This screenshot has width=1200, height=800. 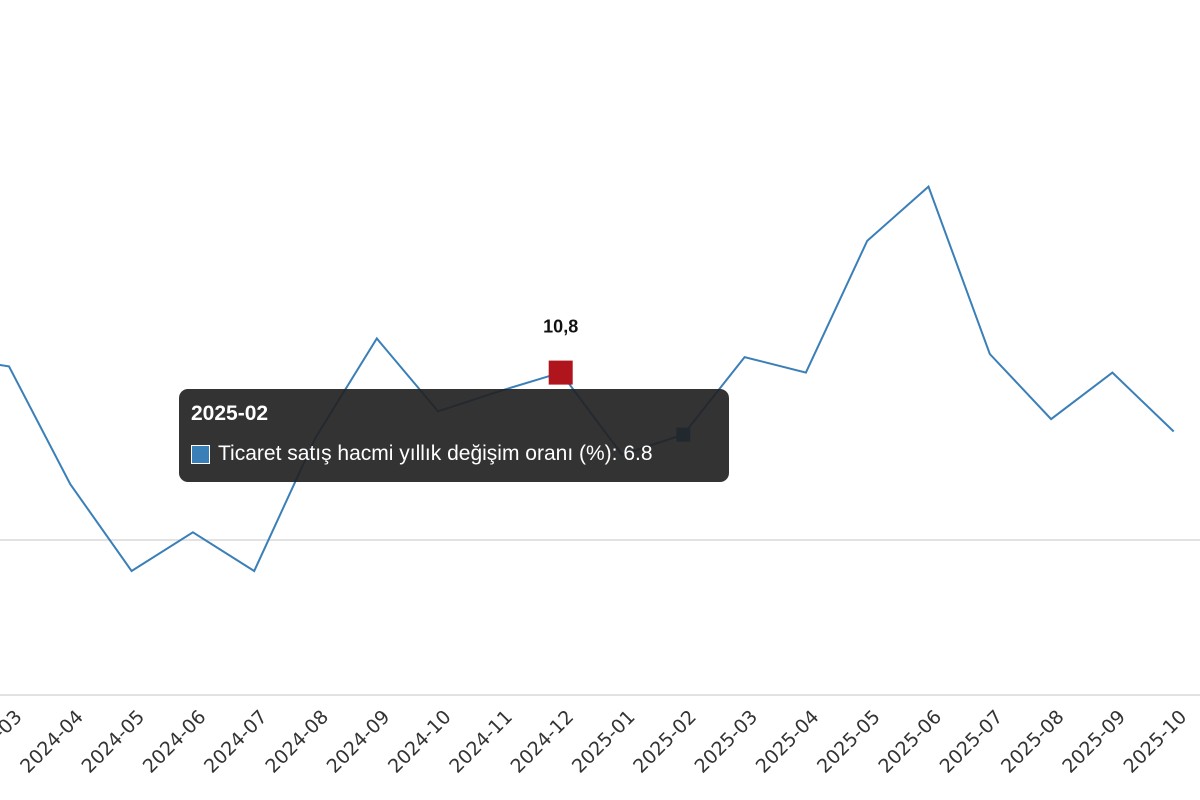 I want to click on tooltip-swatch, so click(x=200, y=454).